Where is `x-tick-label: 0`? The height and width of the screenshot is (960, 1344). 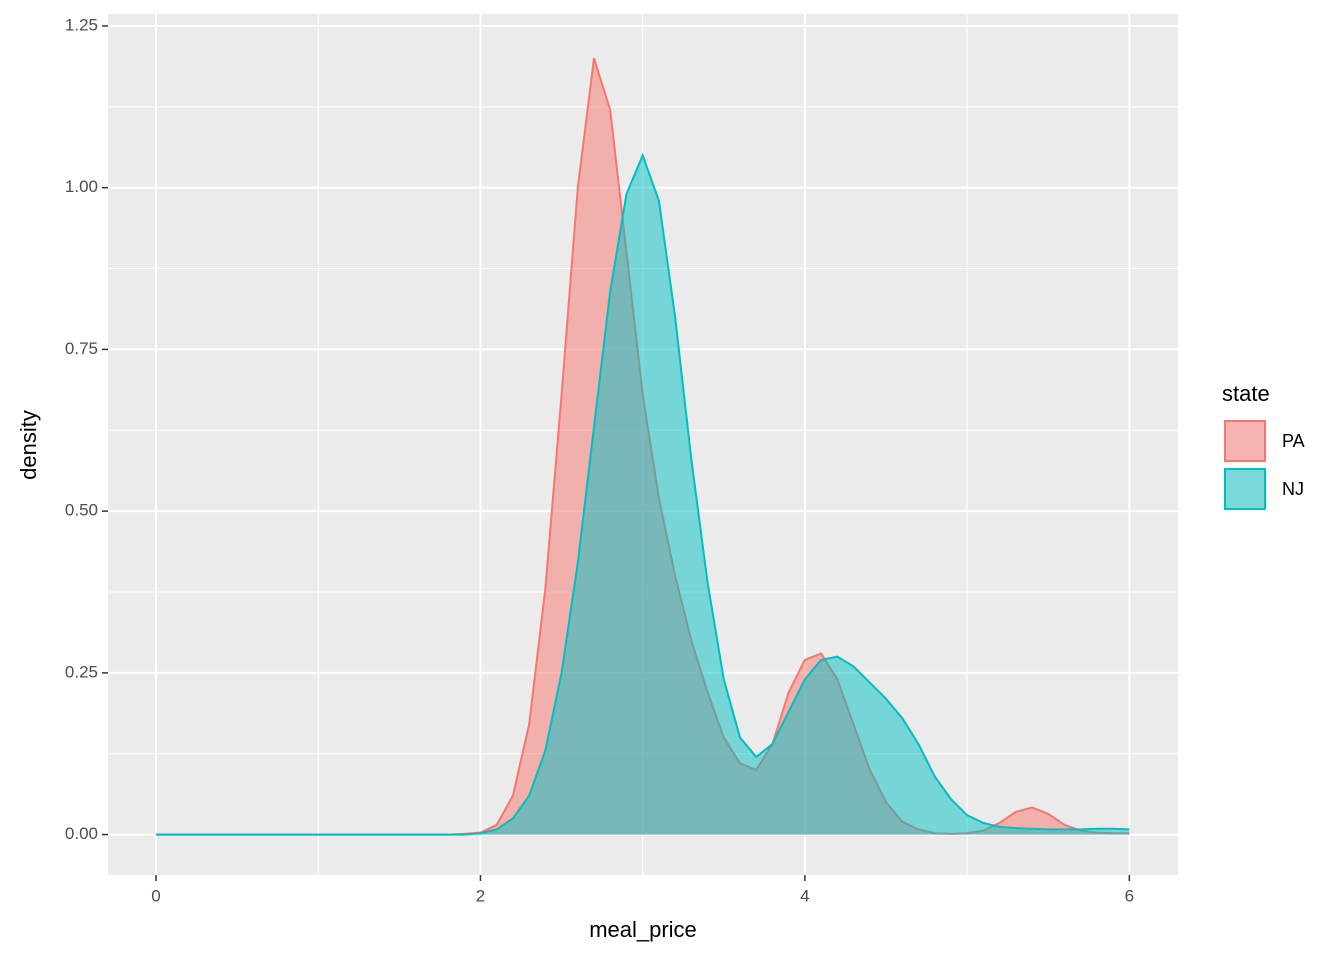 x-tick-label: 0 is located at coordinates (155, 895).